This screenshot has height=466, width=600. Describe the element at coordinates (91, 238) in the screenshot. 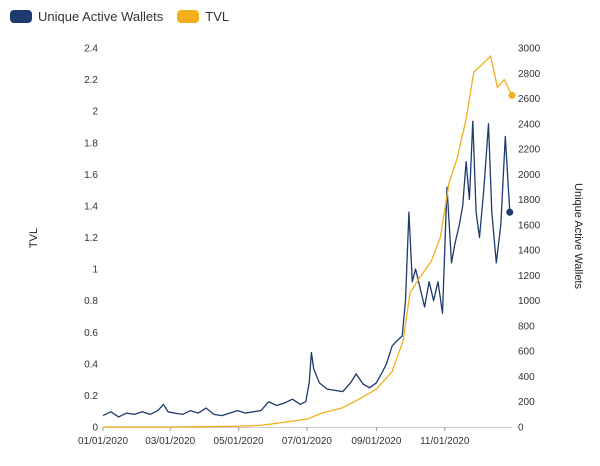

I see `y-left-tick-label: 1.2` at that location.